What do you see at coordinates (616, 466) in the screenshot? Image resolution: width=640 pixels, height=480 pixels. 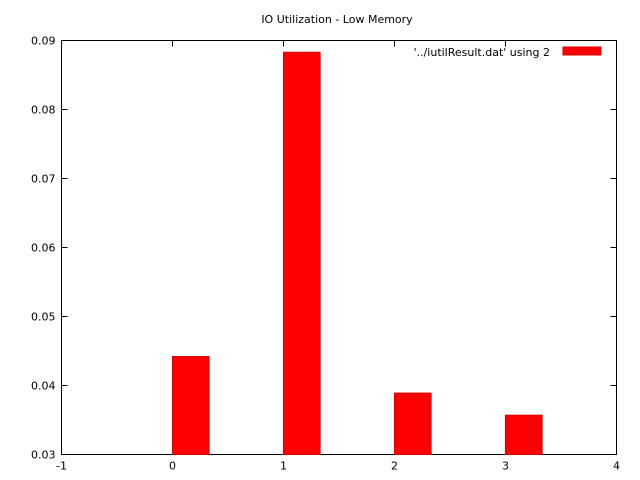 I see `x-tick-label: 4` at bounding box center [616, 466].